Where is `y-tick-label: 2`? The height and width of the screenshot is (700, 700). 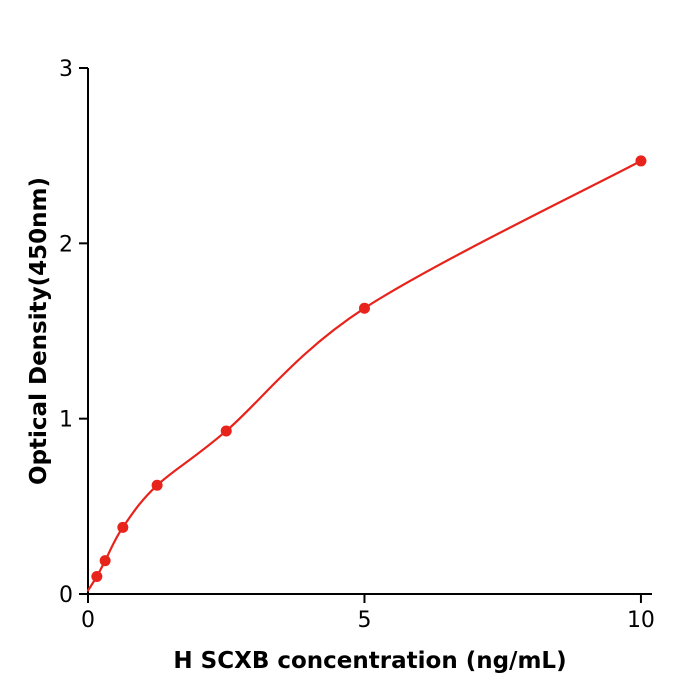 y-tick-label: 2 is located at coordinates (66, 244).